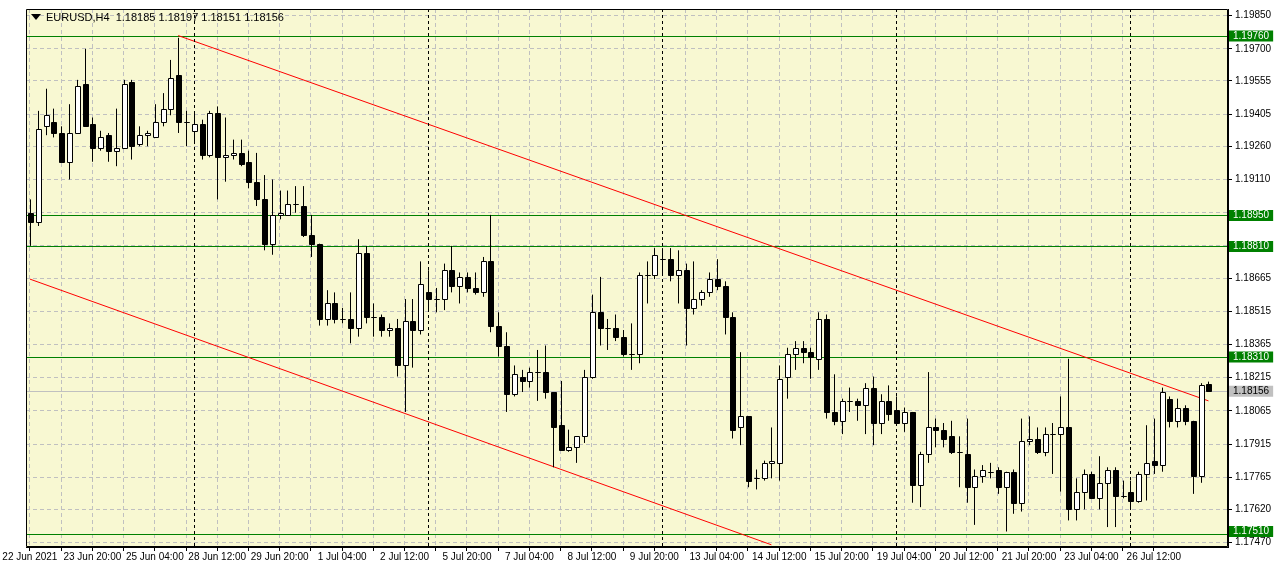 The image size is (1276, 563). What do you see at coordinates (1154, 556) in the screenshot?
I see `x-tick-label: 26 Jul 12:00` at bounding box center [1154, 556].